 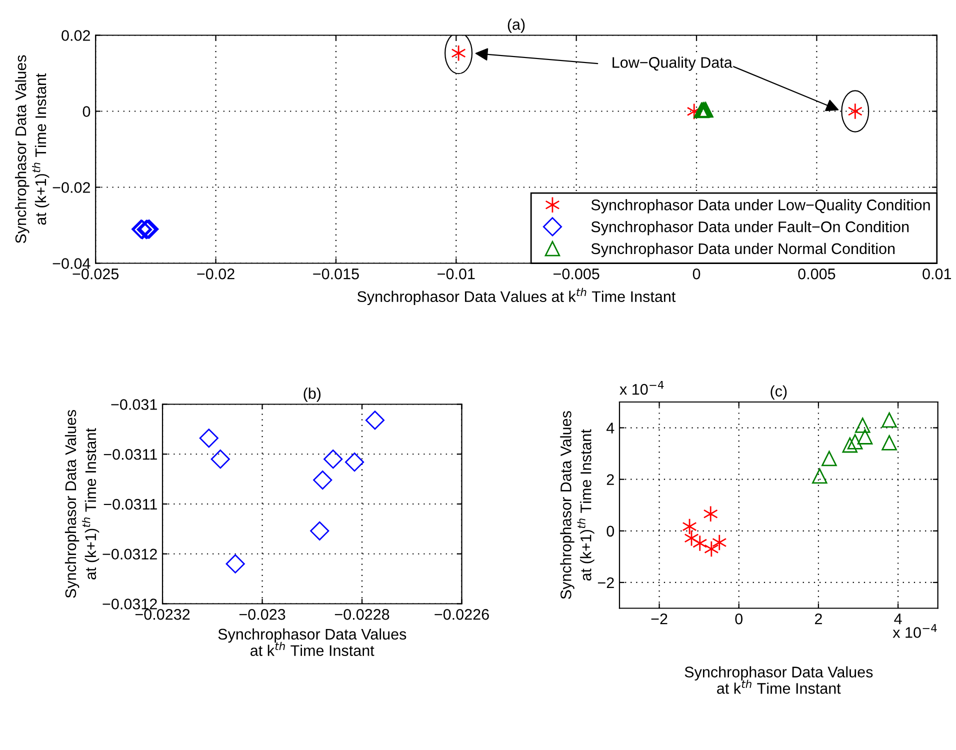 What do you see at coordinates (215, 274) in the screenshot?
I see `x-tick-label: −0.02` at bounding box center [215, 274].